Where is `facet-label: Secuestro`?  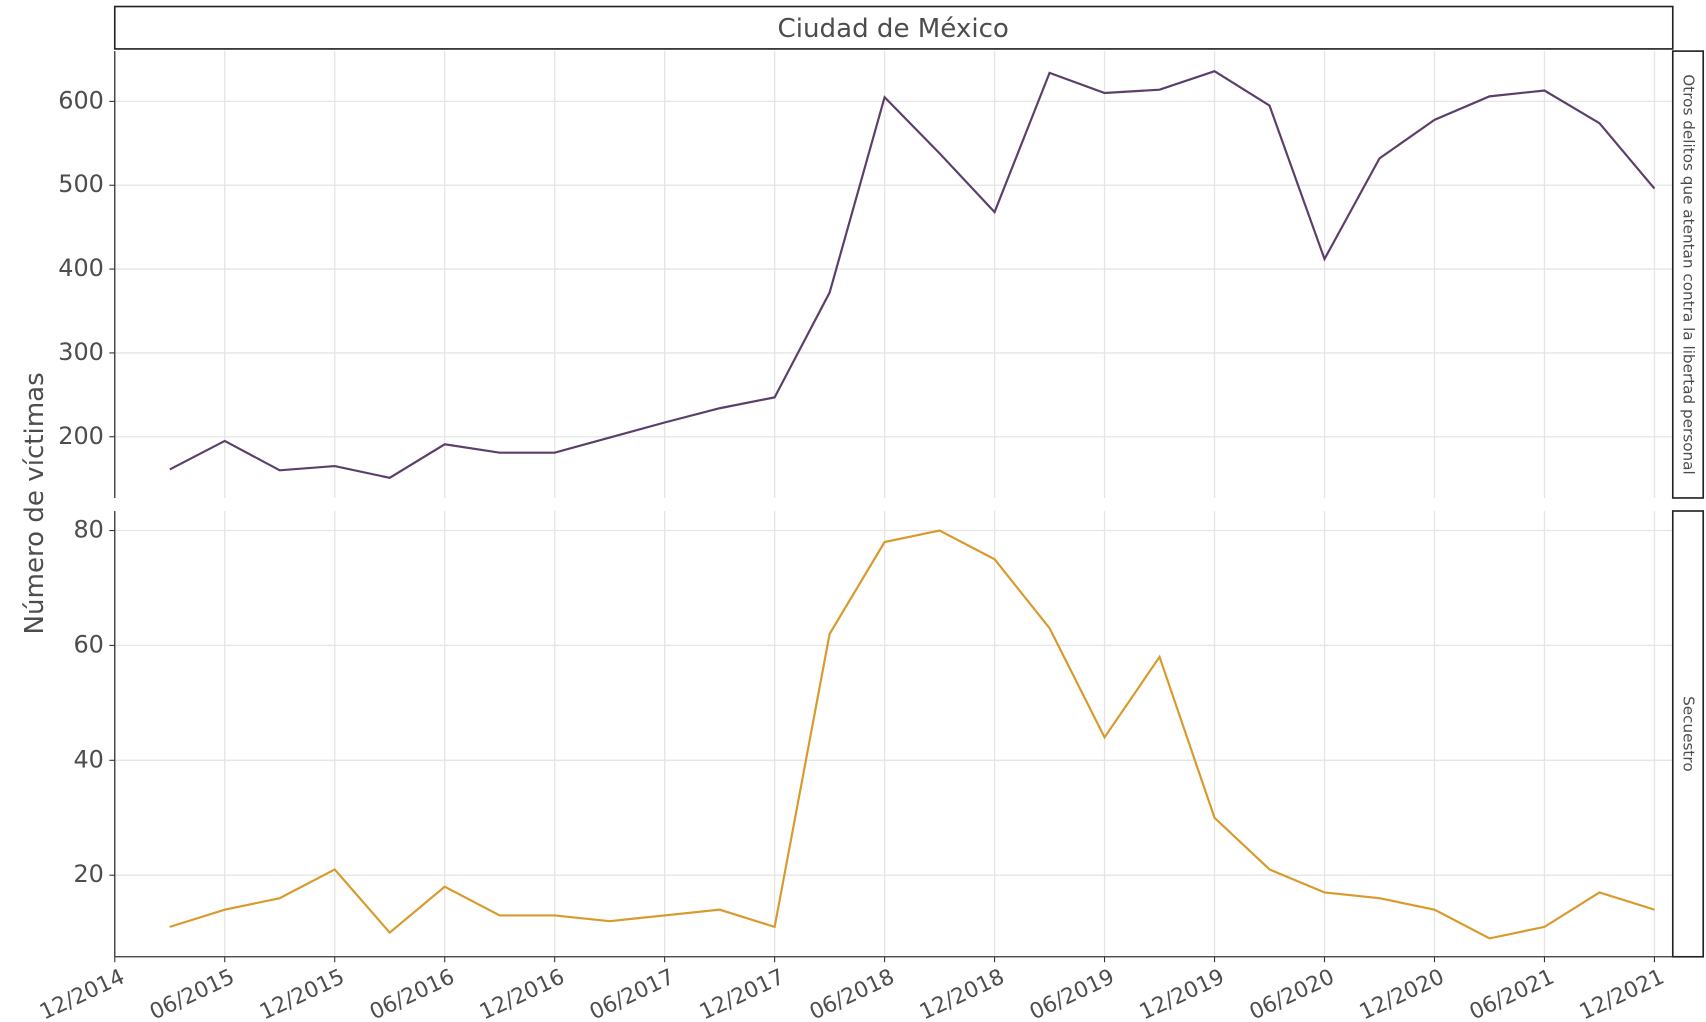
facet-label: Secuestro is located at coordinates (1688, 734).